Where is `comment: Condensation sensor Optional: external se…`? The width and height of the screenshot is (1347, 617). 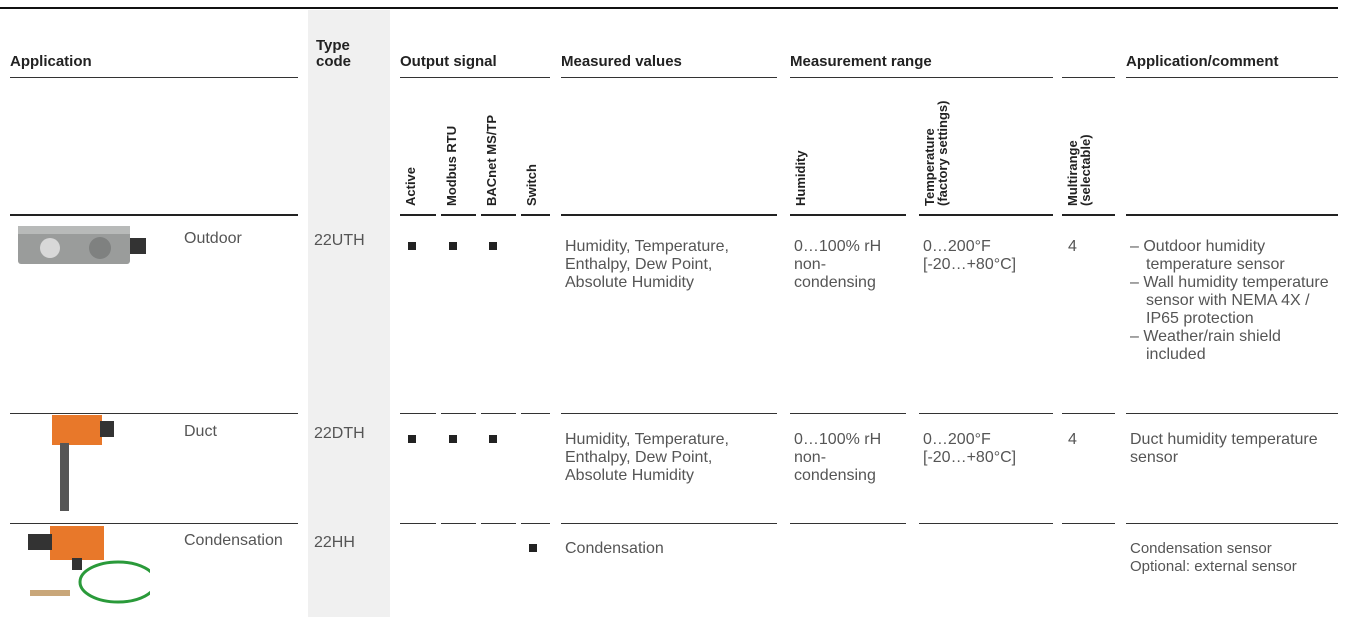
comment: Condensation sensor Optional: external se… is located at coordinates (1232, 558).